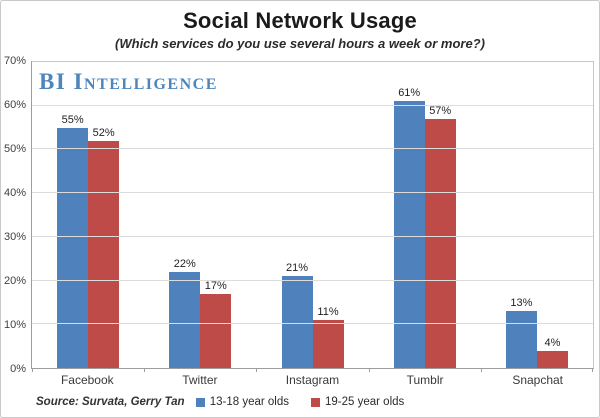 The height and width of the screenshot is (418, 600). What do you see at coordinates (87, 380) in the screenshot?
I see `category-label-facebook: Facebook` at bounding box center [87, 380].